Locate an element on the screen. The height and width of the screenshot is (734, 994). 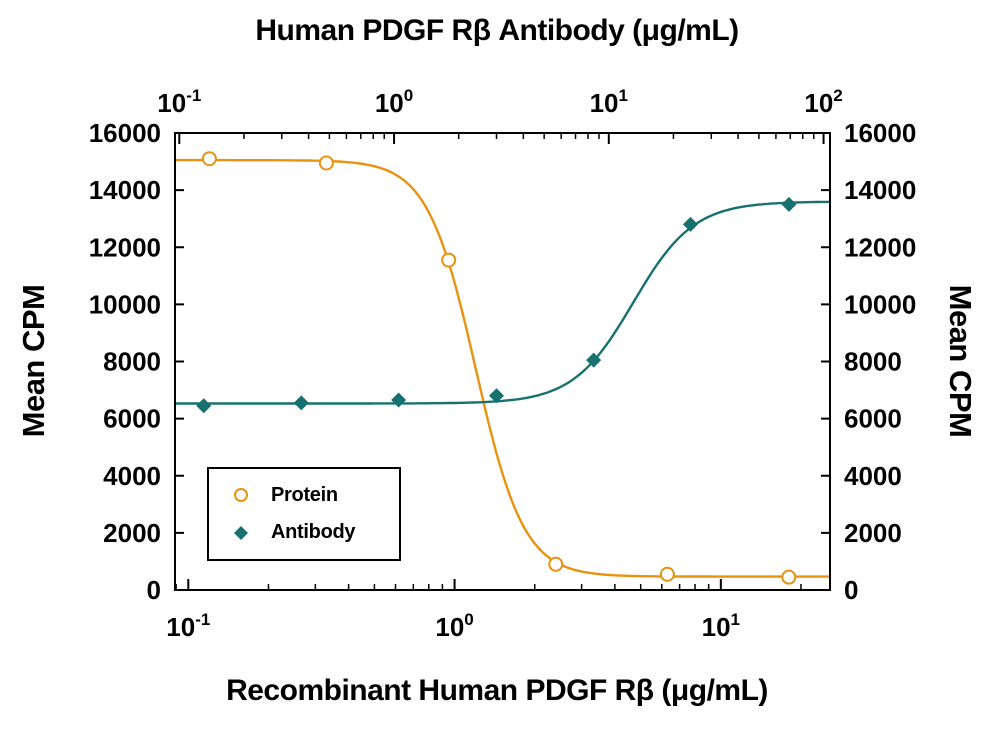
filled-diamond-icon is located at coordinates (241, 533).